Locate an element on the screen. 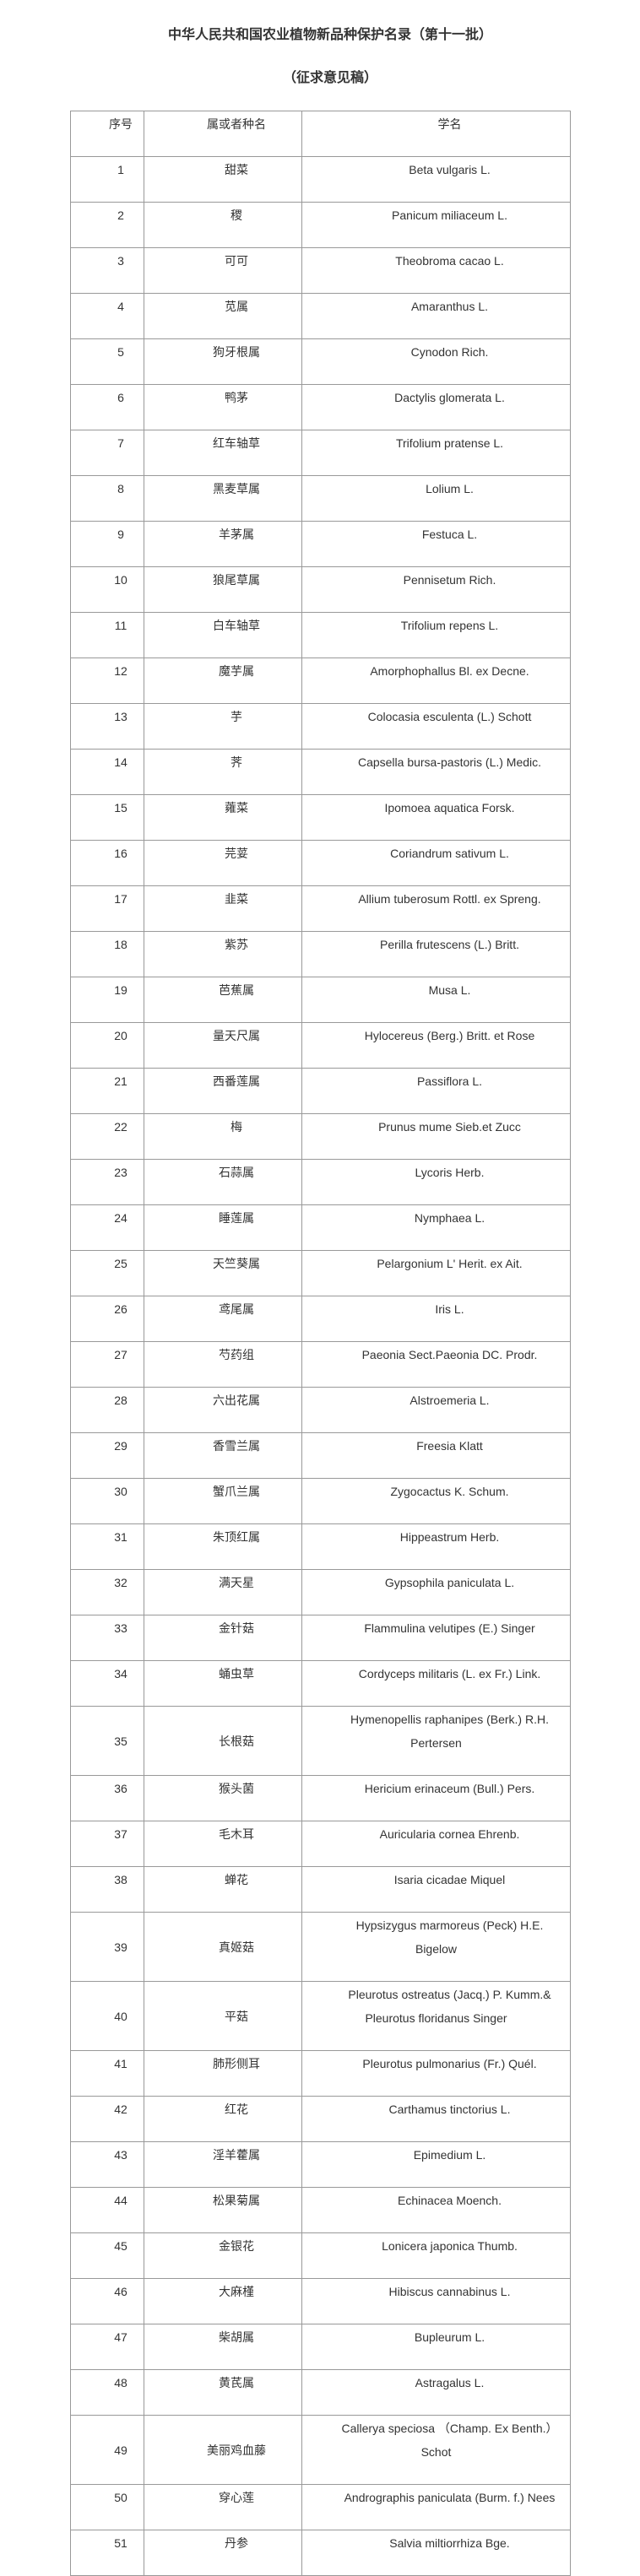  row-scientific-name: Carthamus tinctorius L. is located at coordinates (436, 2119).